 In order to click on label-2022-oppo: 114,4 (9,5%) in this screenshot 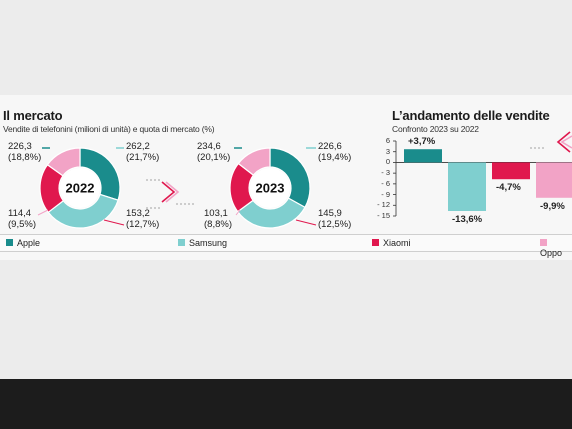, I will do `click(22, 219)`.